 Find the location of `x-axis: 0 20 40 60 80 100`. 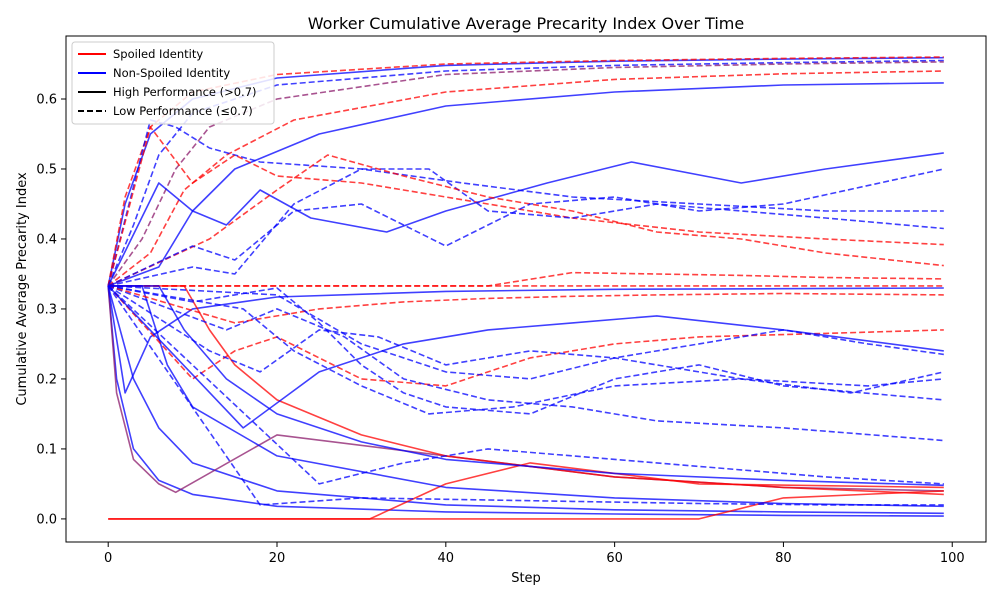

x-axis: 0 20 40 60 80 100 is located at coordinates (534, 554).